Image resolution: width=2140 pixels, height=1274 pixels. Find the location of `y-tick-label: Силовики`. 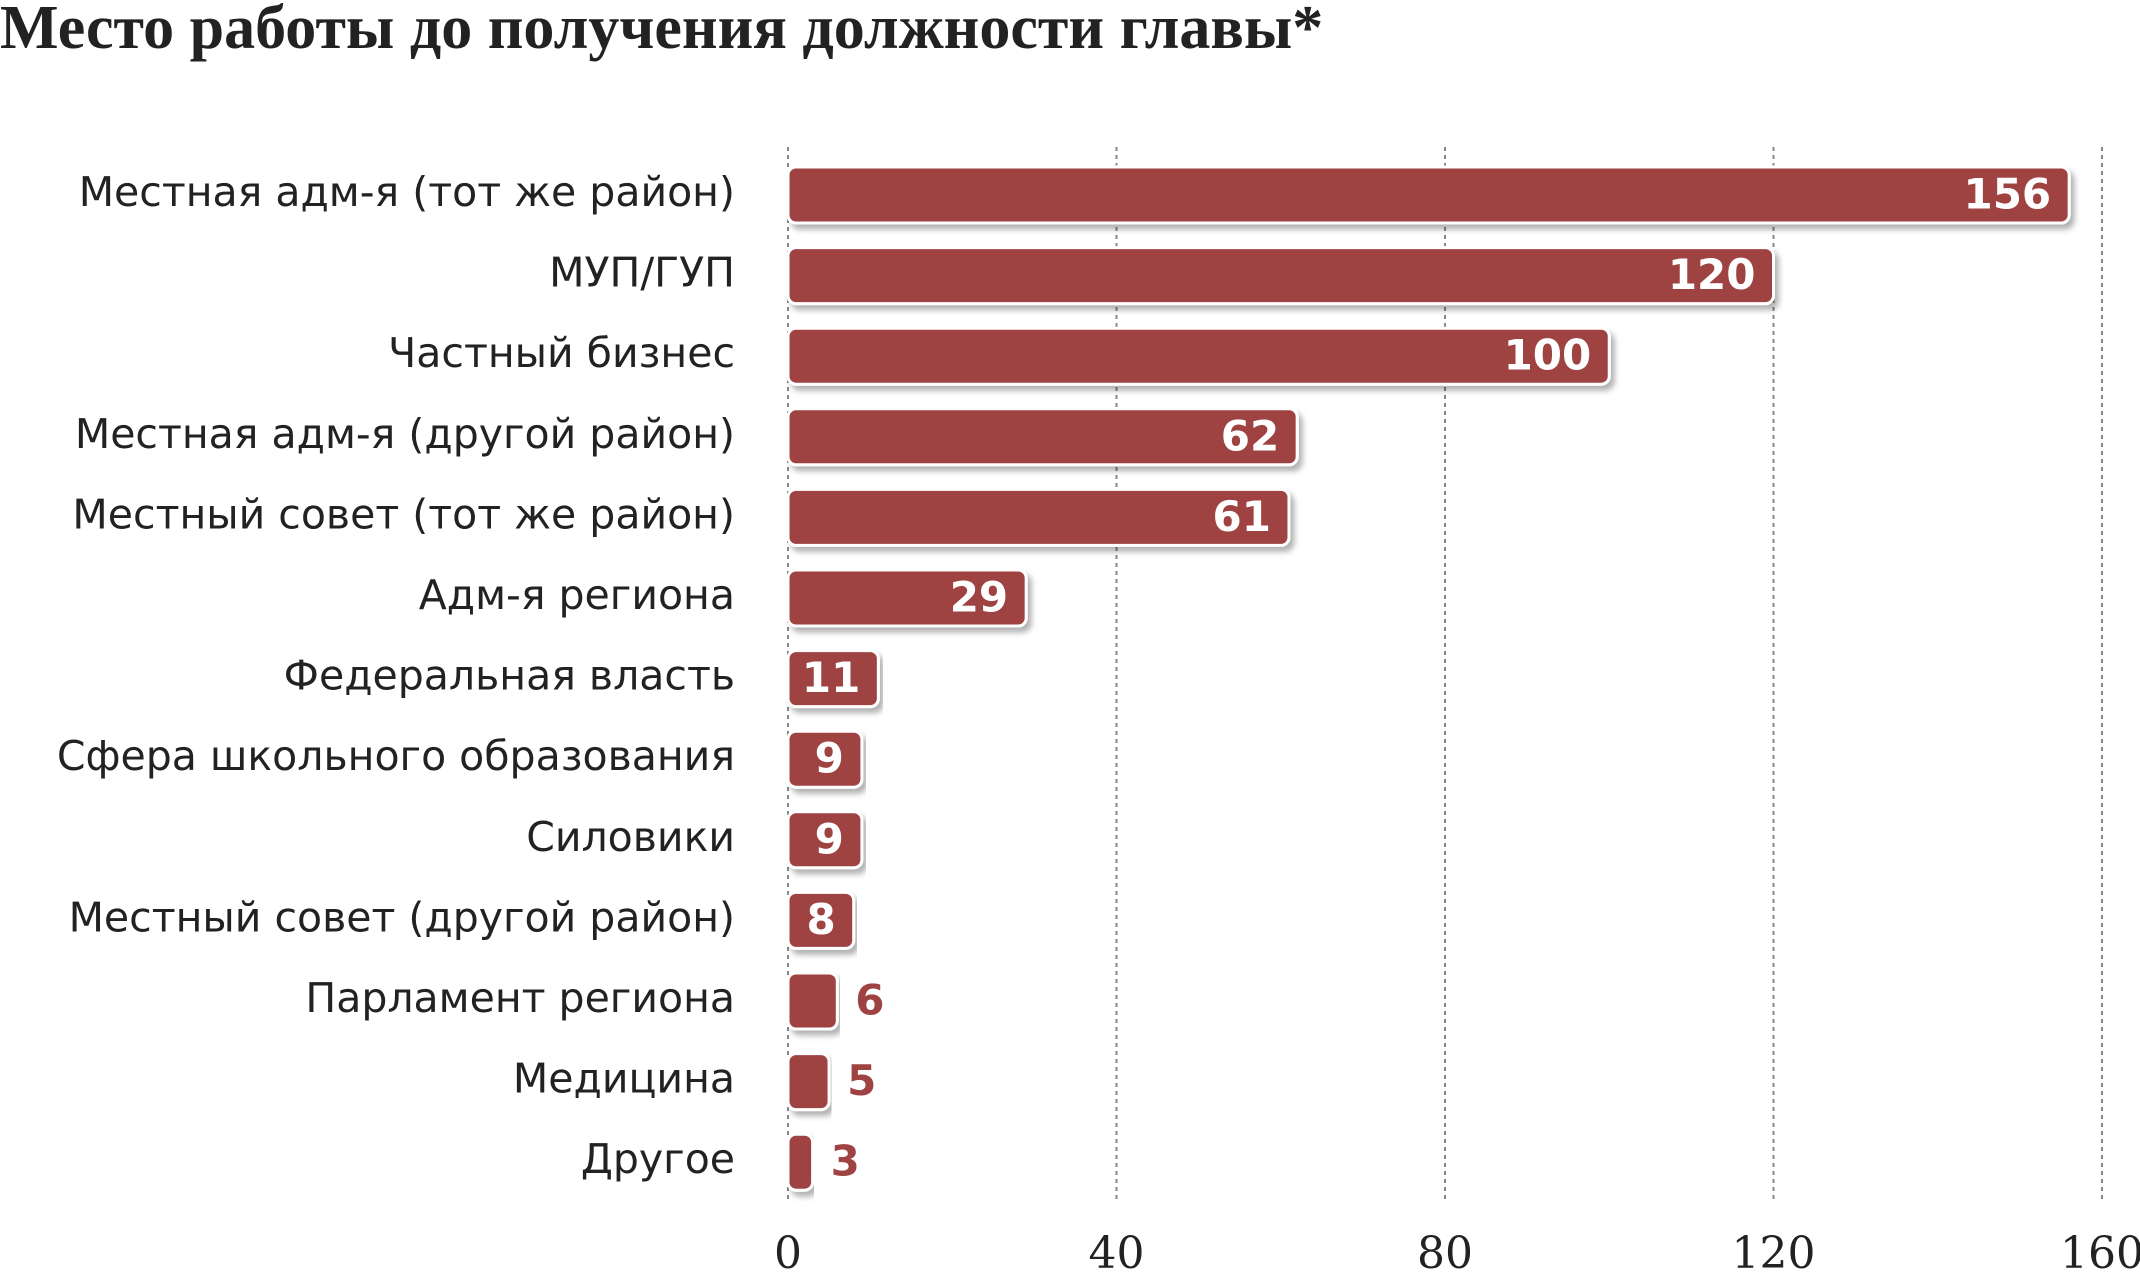

y-tick-label: Силовики is located at coordinates (630, 837).